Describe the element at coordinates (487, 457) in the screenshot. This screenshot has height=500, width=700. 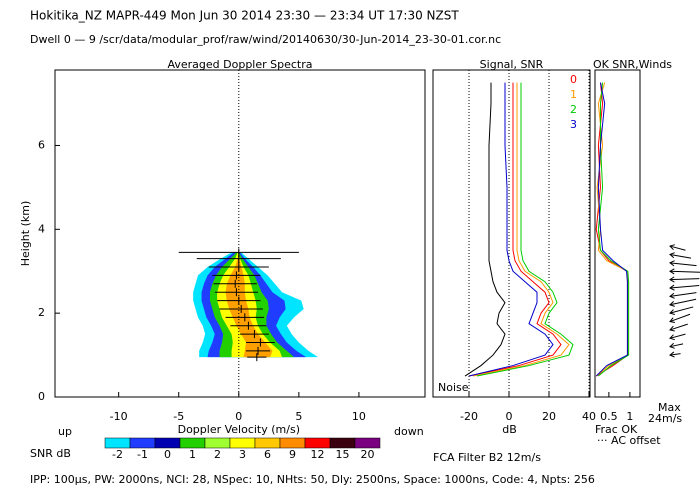
I see `note: FCA Filter B2 12m/s` at that location.